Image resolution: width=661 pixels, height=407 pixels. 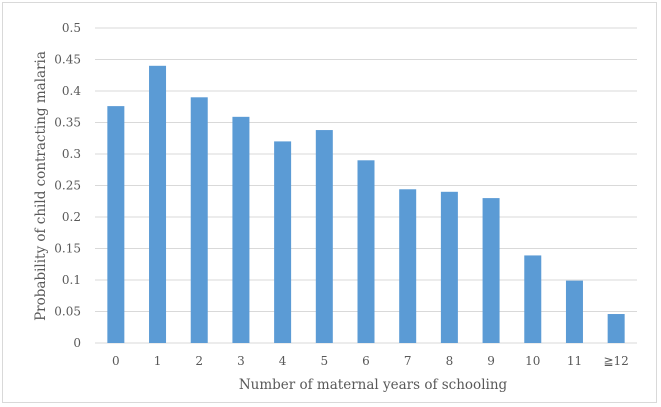 I want to click on x-tick-label: 1, so click(x=158, y=361).